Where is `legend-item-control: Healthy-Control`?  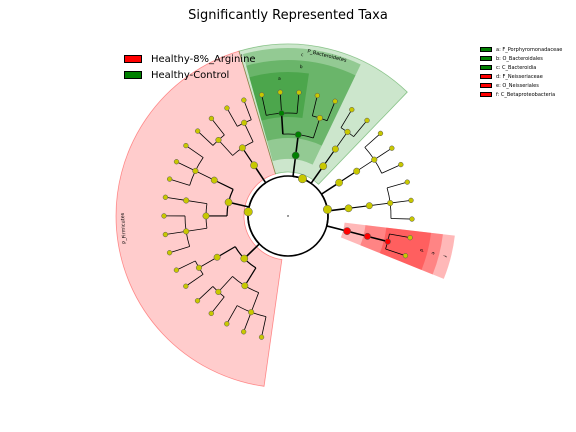 legend-item-control: Healthy-Control is located at coordinates (190, 75).